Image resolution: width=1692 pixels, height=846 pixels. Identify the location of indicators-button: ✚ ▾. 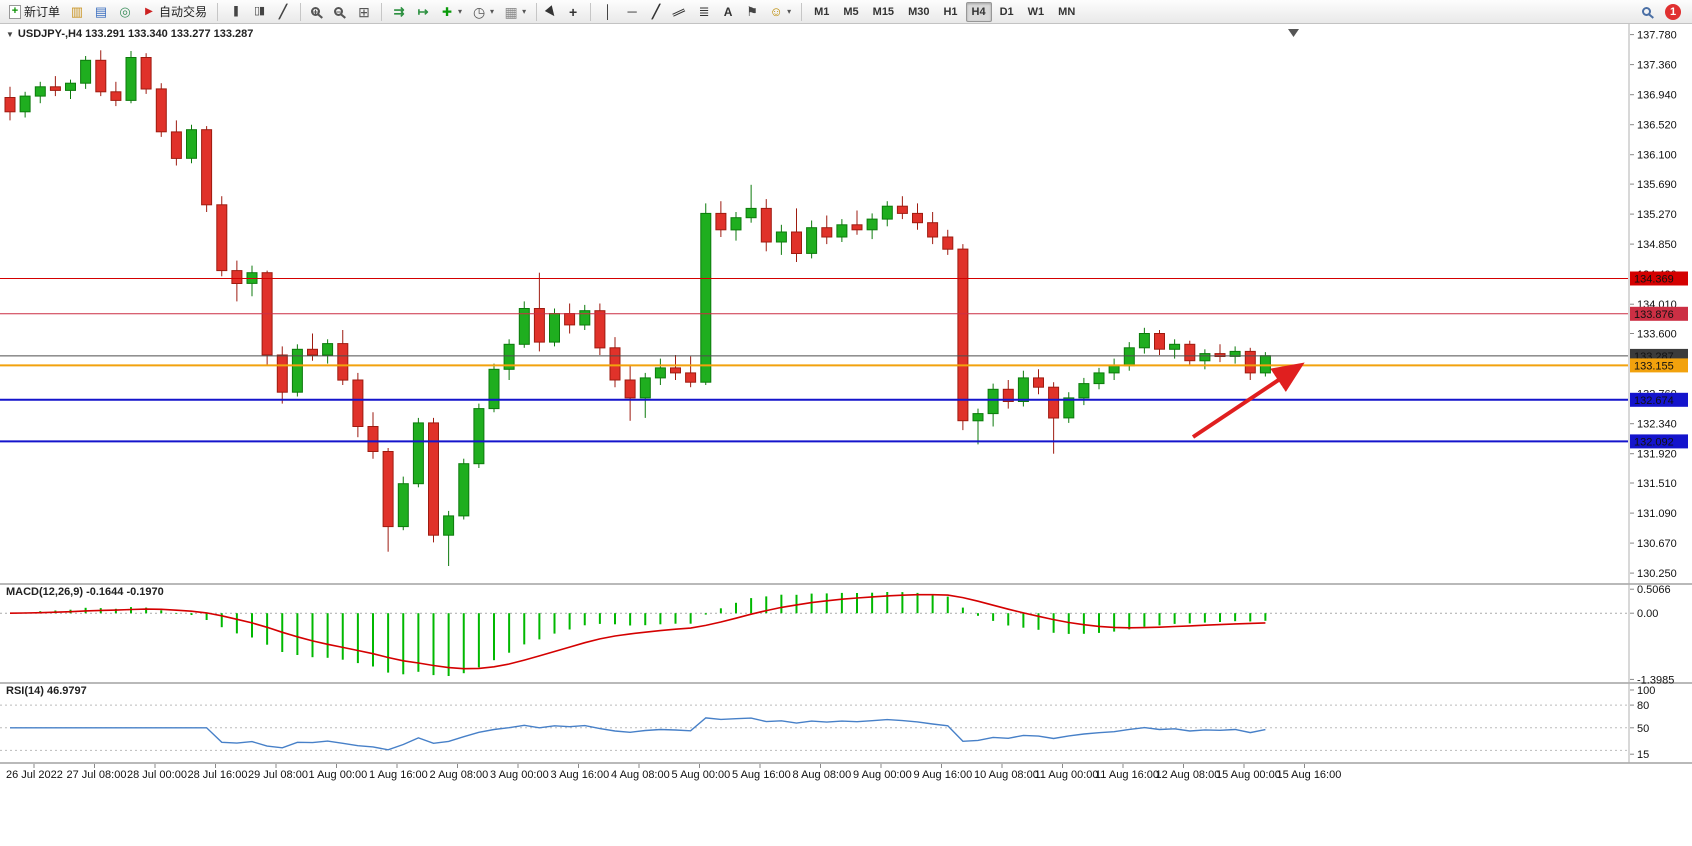
(451, 12).